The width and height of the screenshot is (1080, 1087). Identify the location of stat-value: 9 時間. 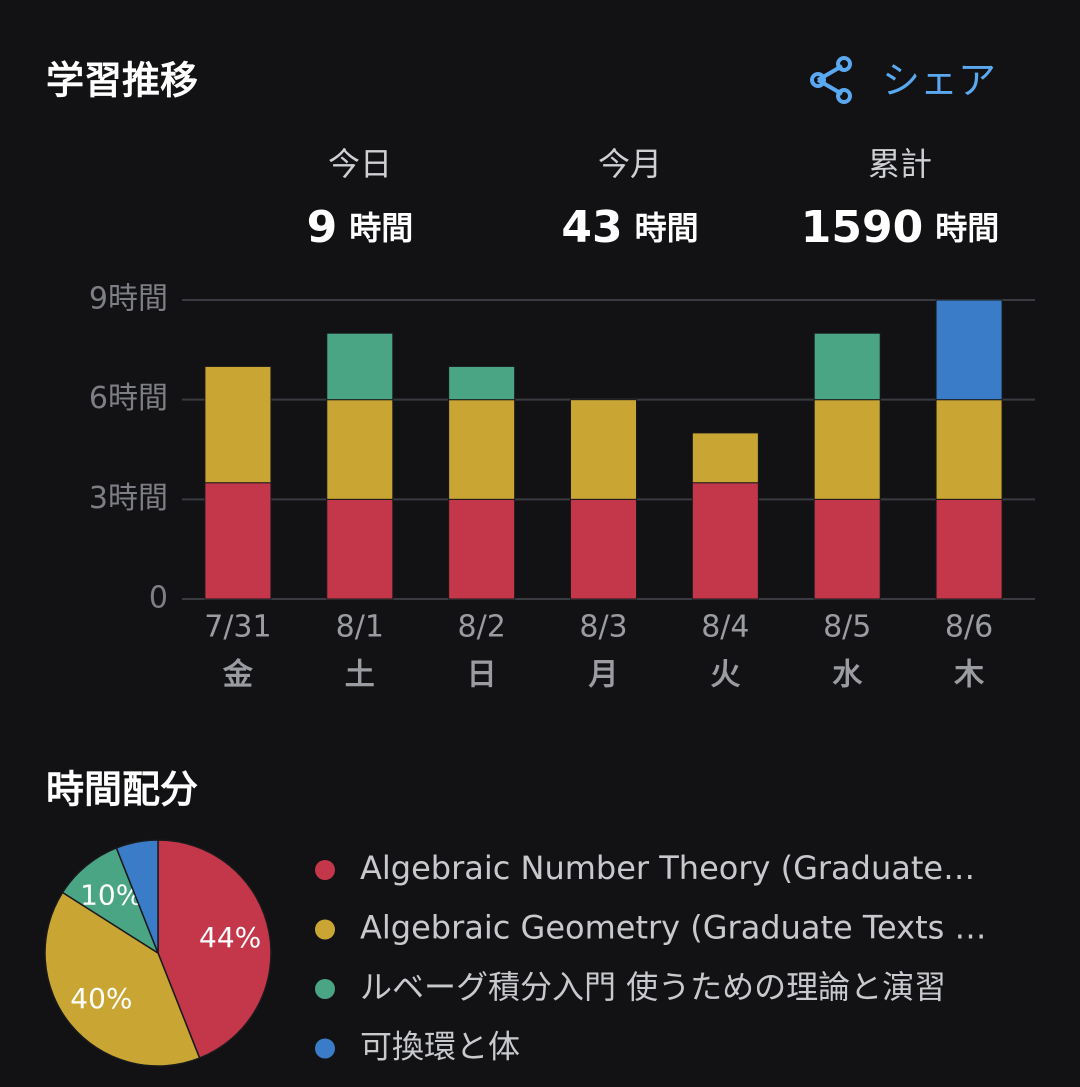
(360, 227).